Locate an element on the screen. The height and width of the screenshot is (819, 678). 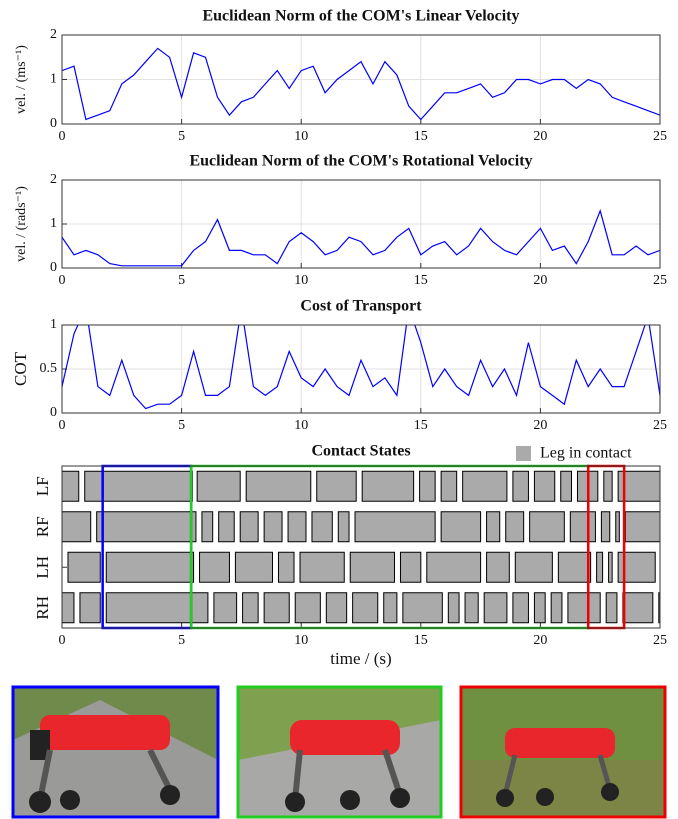
x-axis-label: time / (s) is located at coordinates (360, 658).